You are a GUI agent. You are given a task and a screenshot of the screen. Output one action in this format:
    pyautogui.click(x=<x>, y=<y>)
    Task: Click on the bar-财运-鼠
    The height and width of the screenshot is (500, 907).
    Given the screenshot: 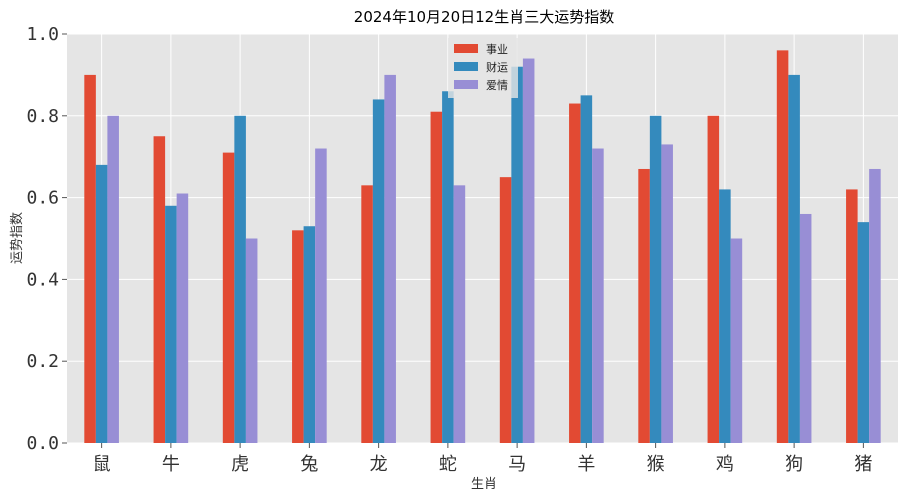 What is the action you would take?
    pyautogui.click(x=101, y=303)
    